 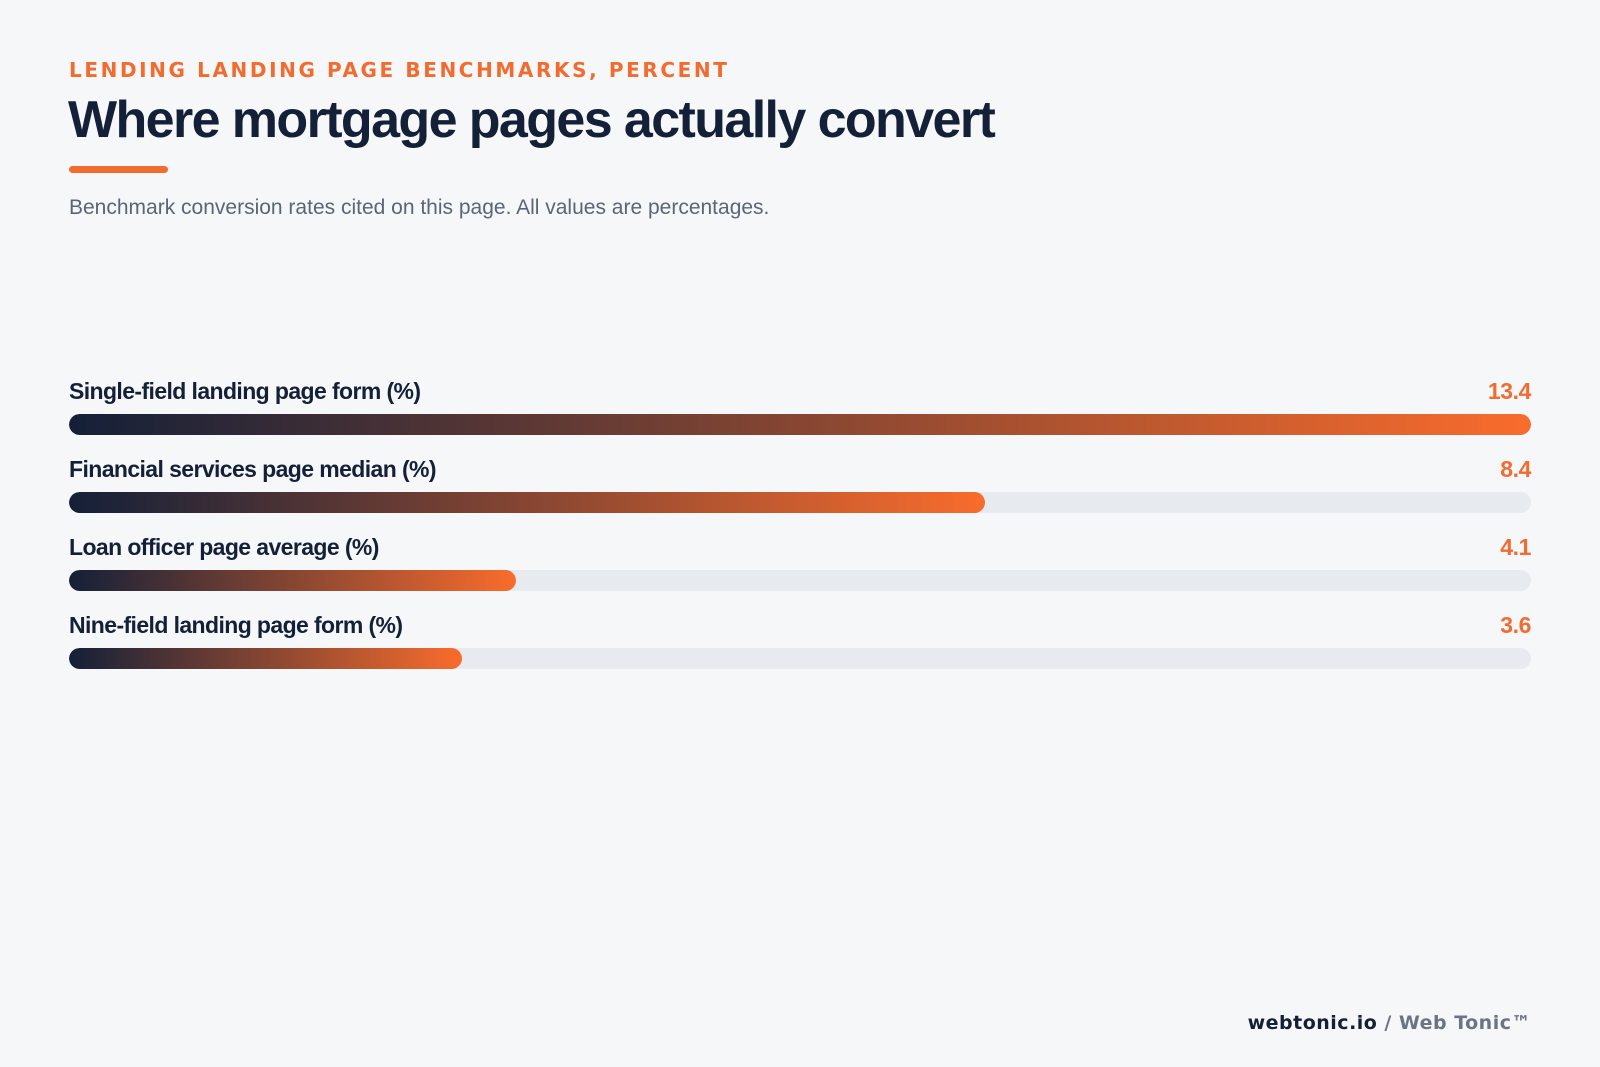 What do you see at coordinates (118, 169) in the screenshot?
I see `title-underline` at bounding box center [118, 169].